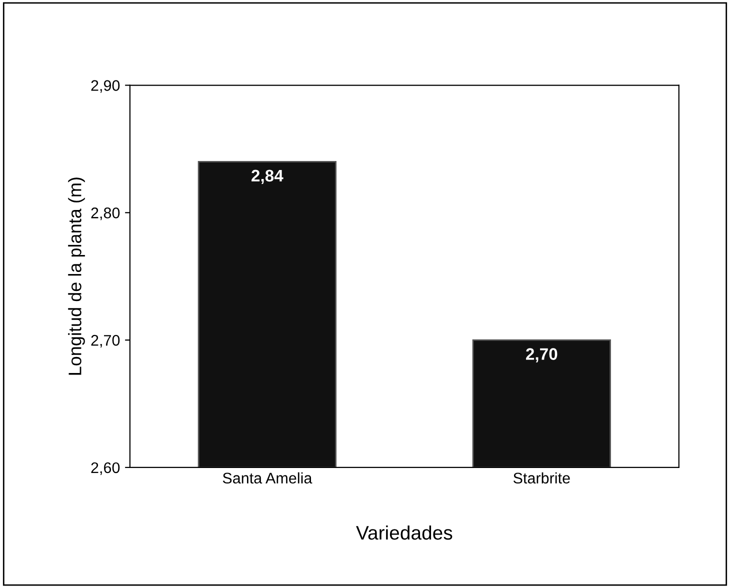  Describe the element at coordinates (105, 214) in the screenshot. I see `y-tick-label: 2,80` at that location.